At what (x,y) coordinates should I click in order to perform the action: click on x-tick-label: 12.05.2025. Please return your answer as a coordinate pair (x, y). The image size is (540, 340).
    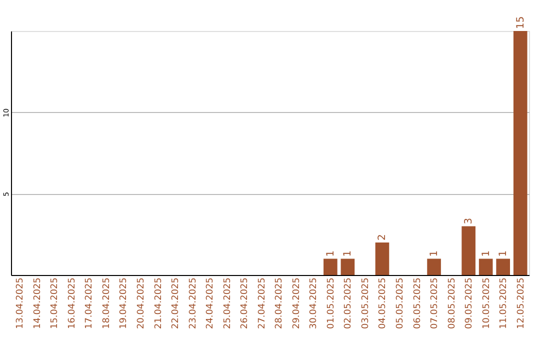
    Looking at the image, I should click on (521, 304).